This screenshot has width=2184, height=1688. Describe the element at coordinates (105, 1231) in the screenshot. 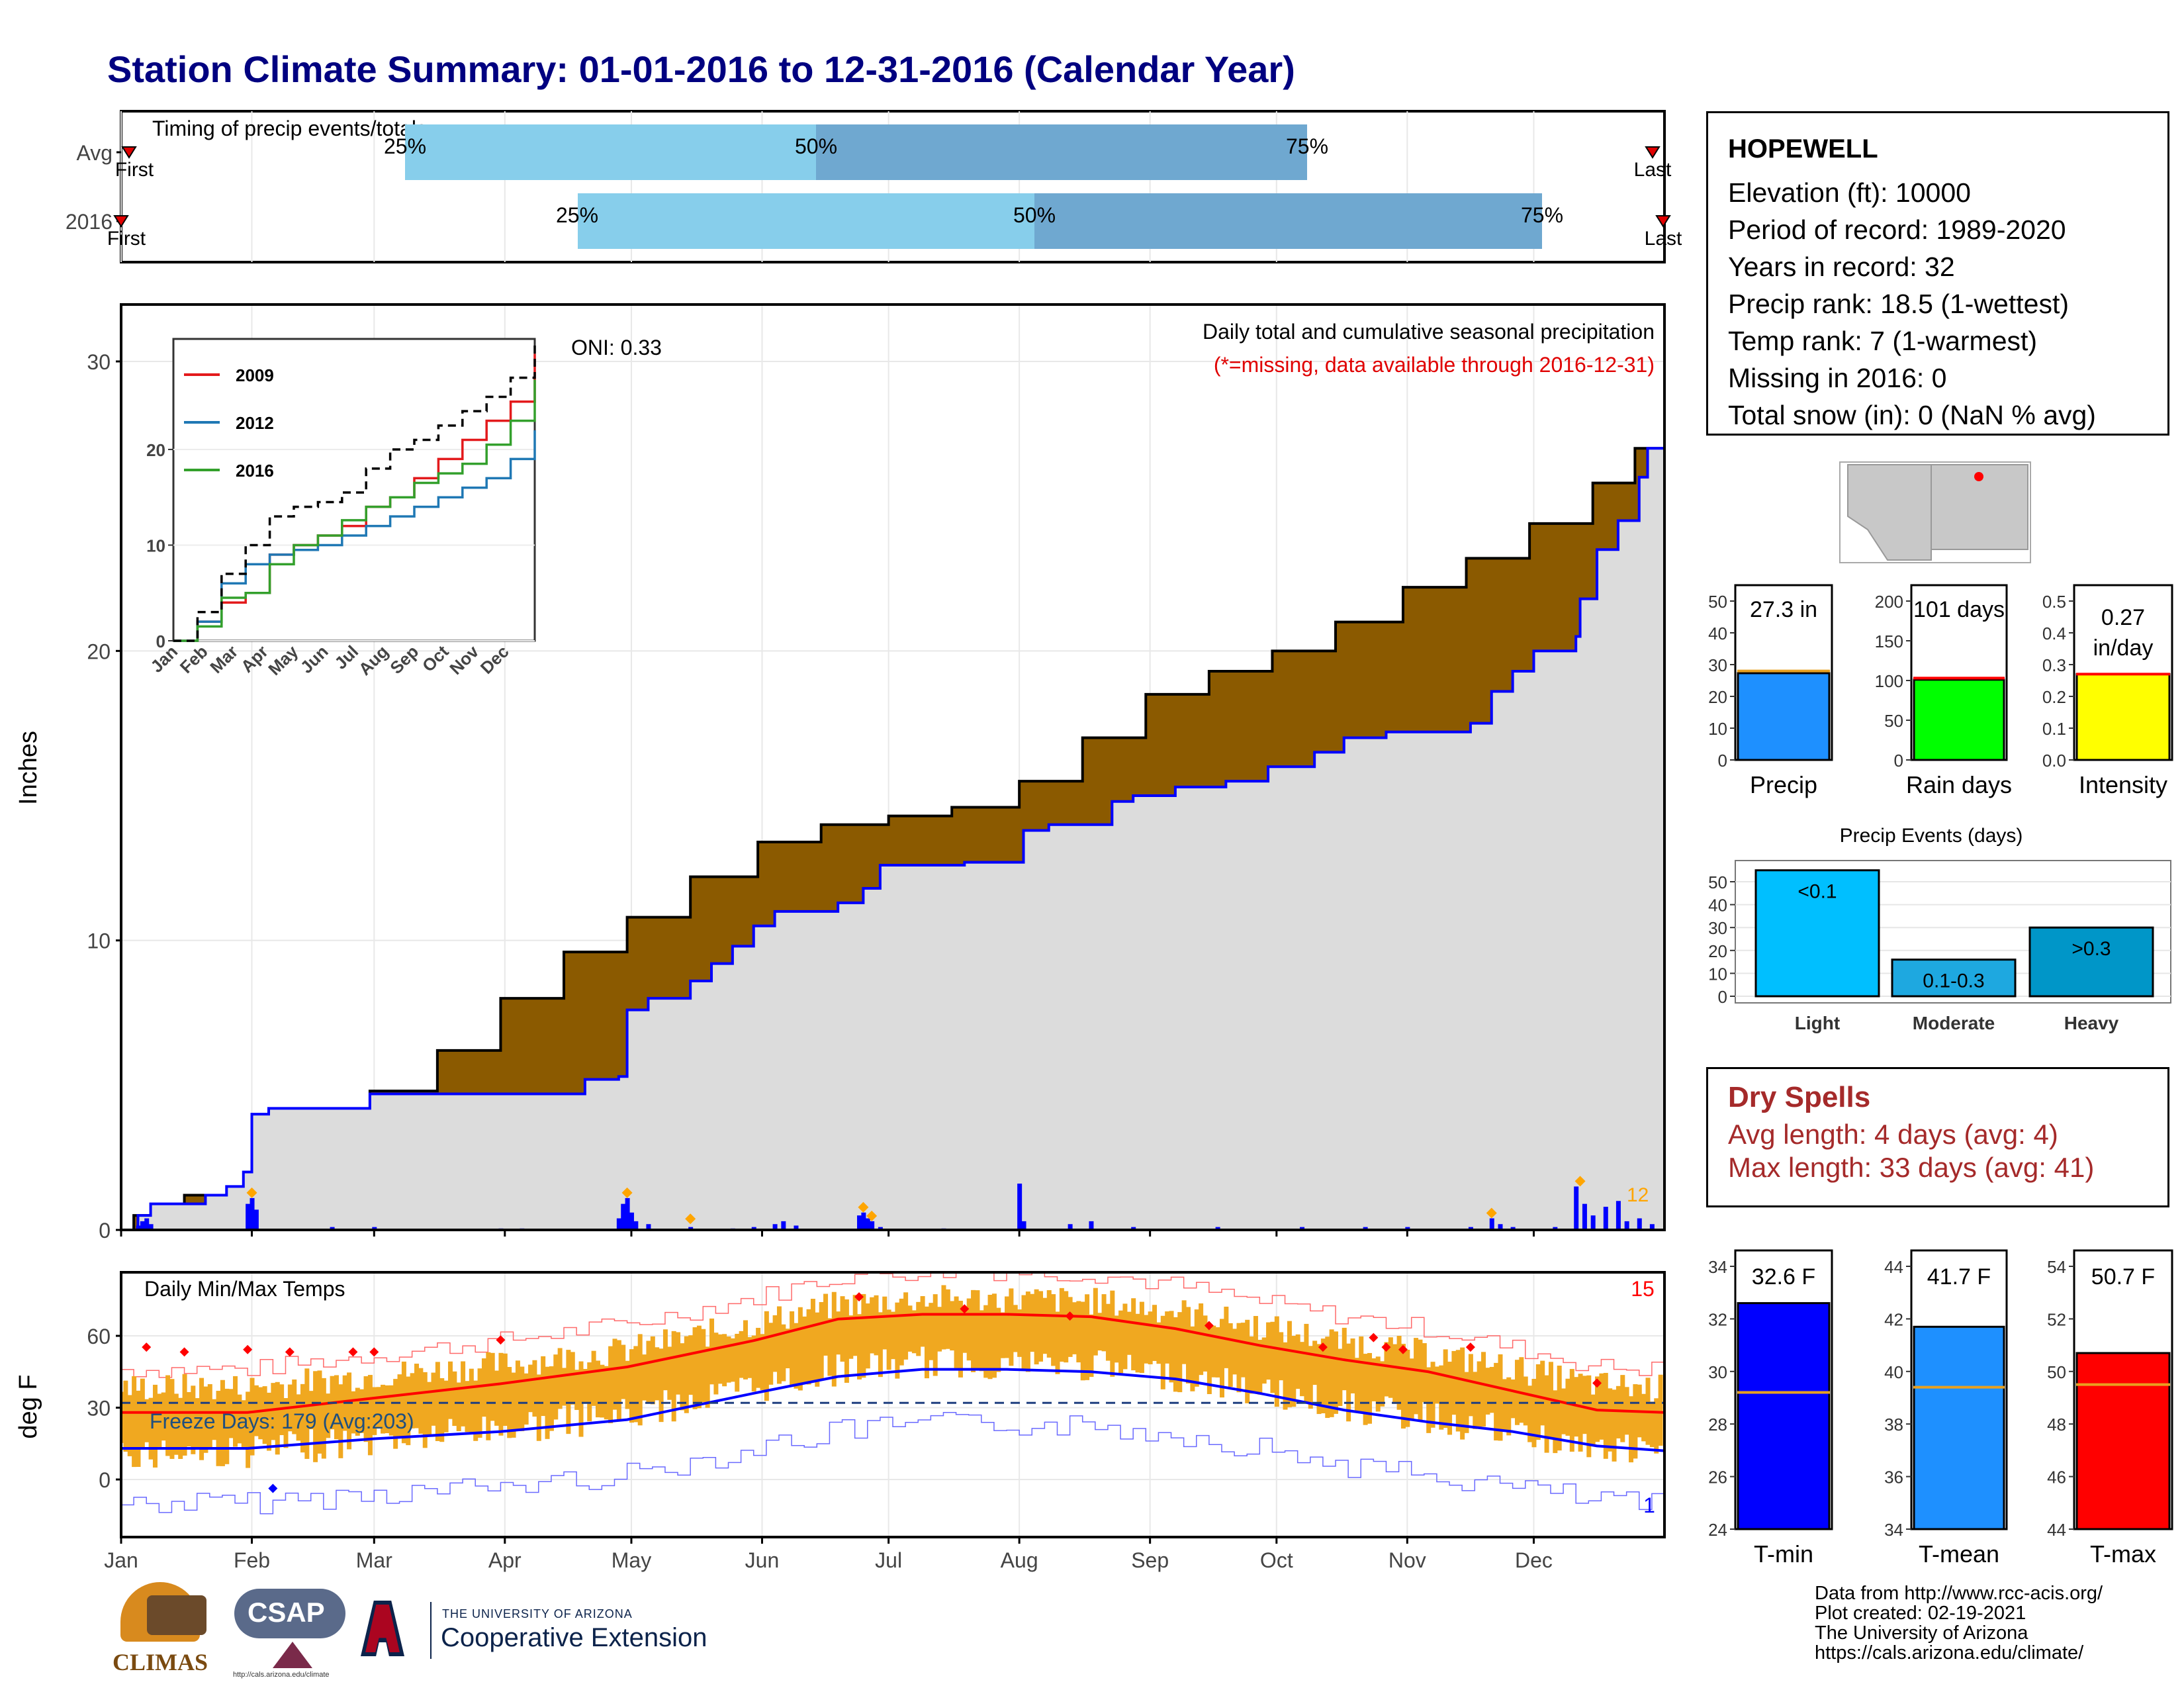

I see `cumulative-ytick-label: 0` at that location.